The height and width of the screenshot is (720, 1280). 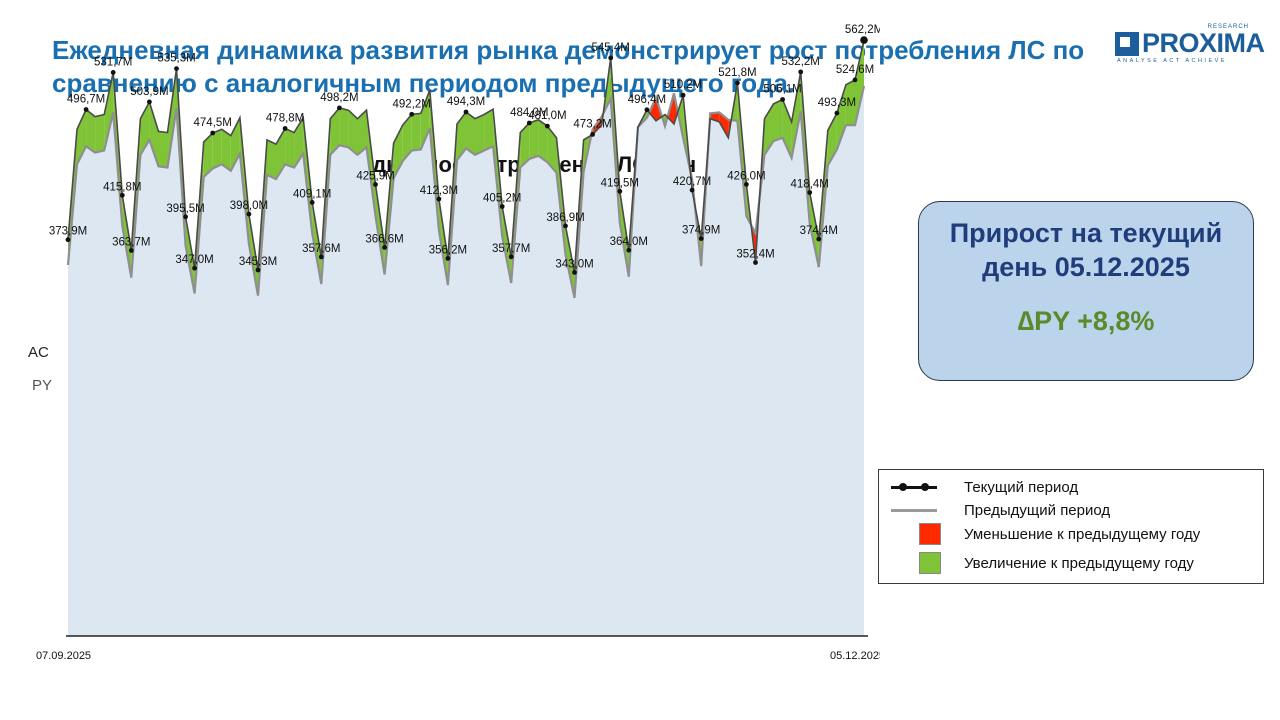 I want to click on legend-decrease-swatch, so click(x=916, y=534).